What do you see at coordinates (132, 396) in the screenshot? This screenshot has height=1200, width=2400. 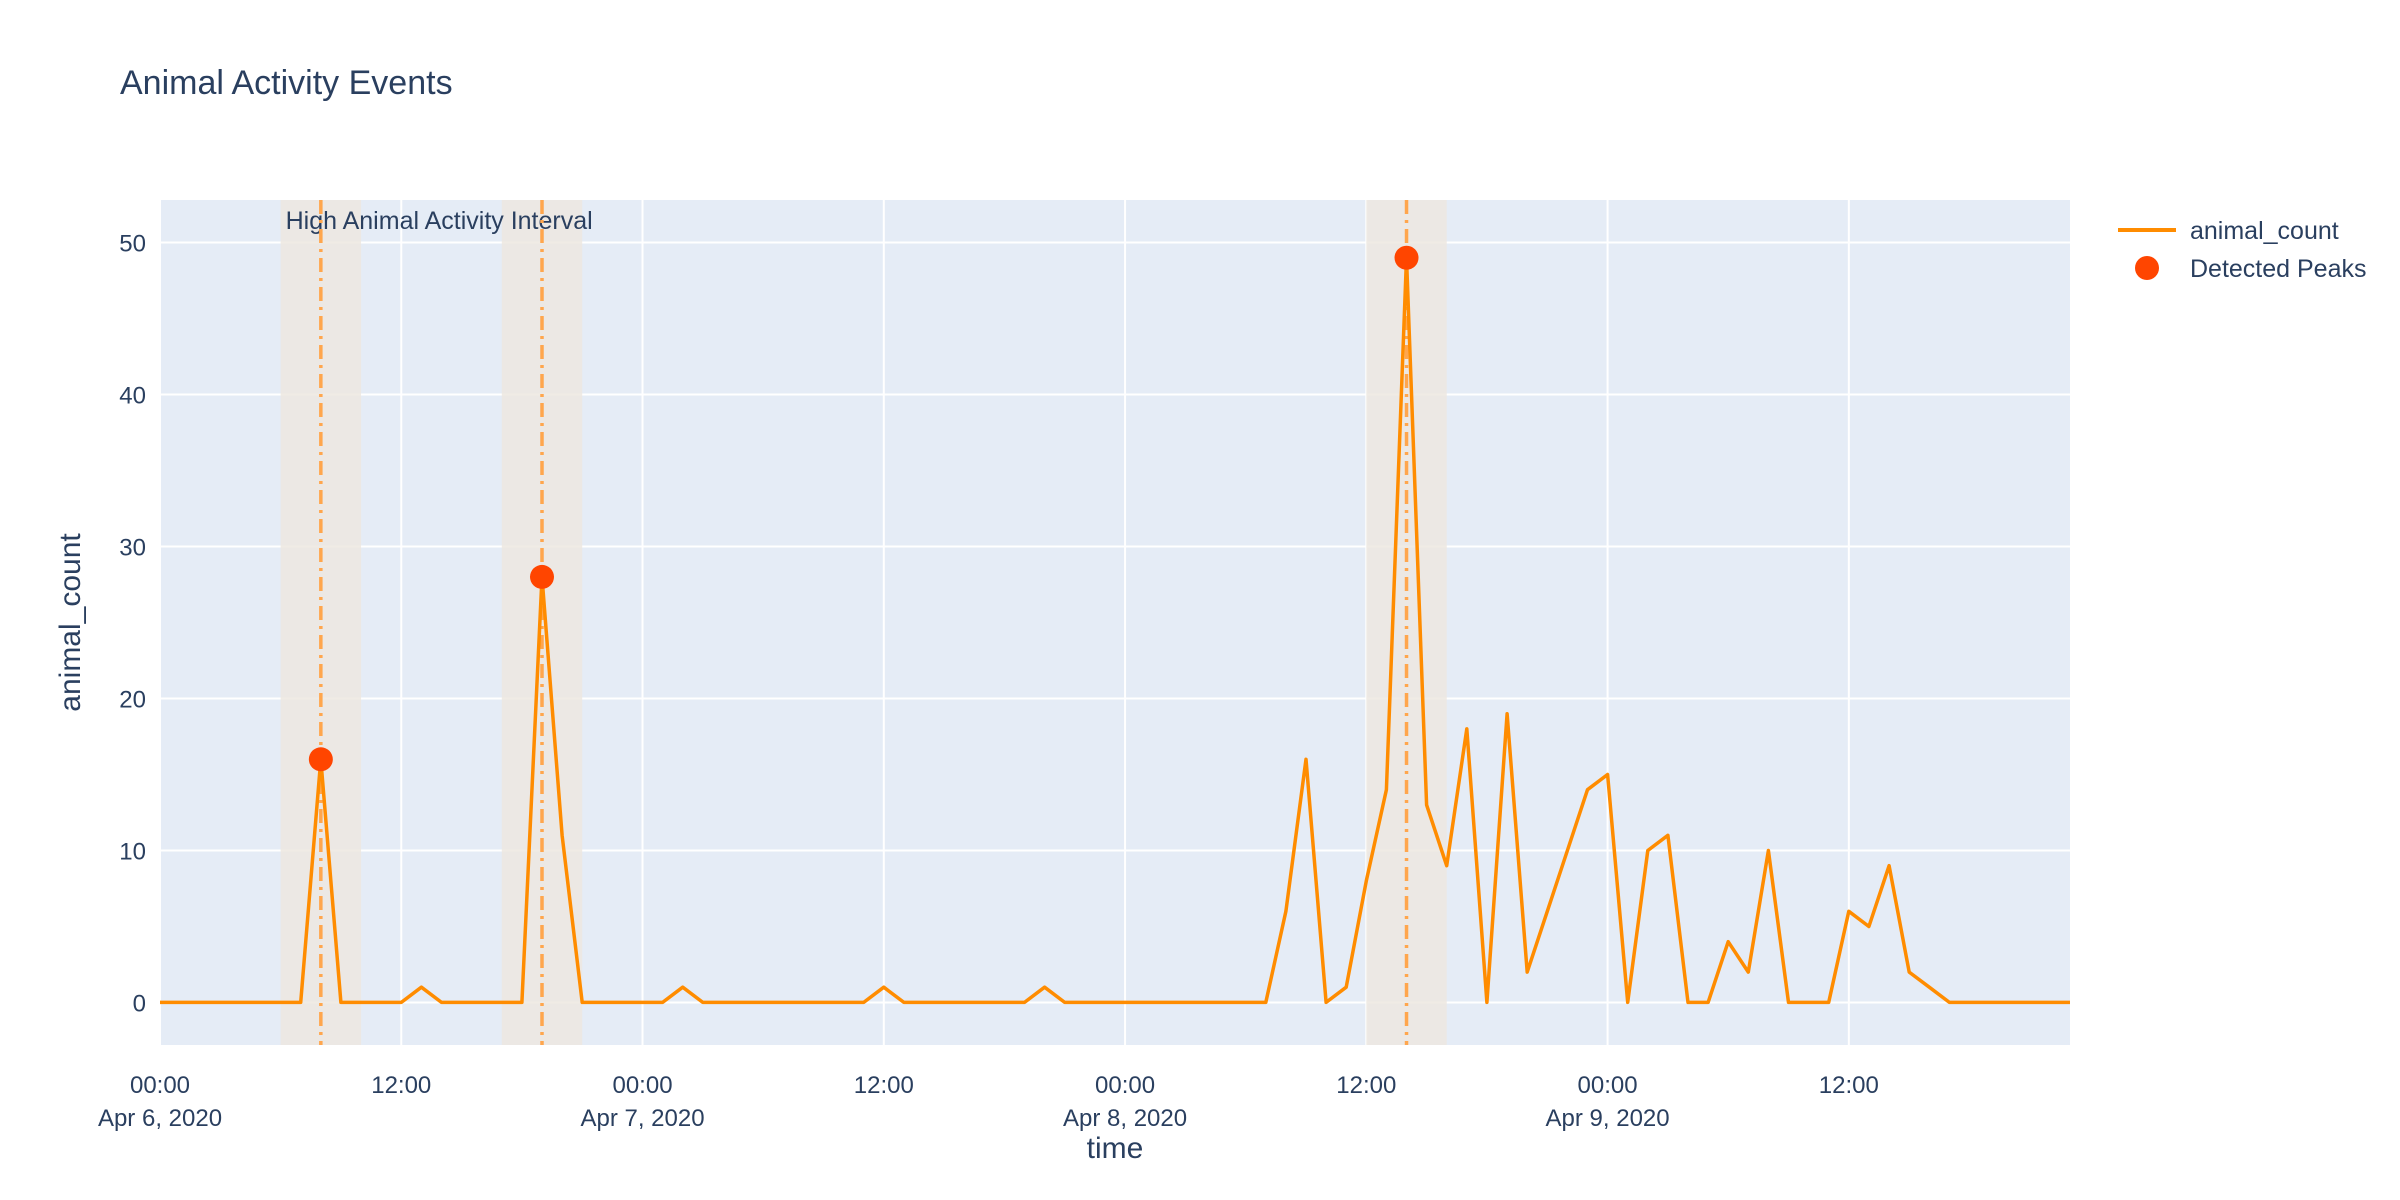 I see `y-tick-label: 40` at bounding box center [132, 396].